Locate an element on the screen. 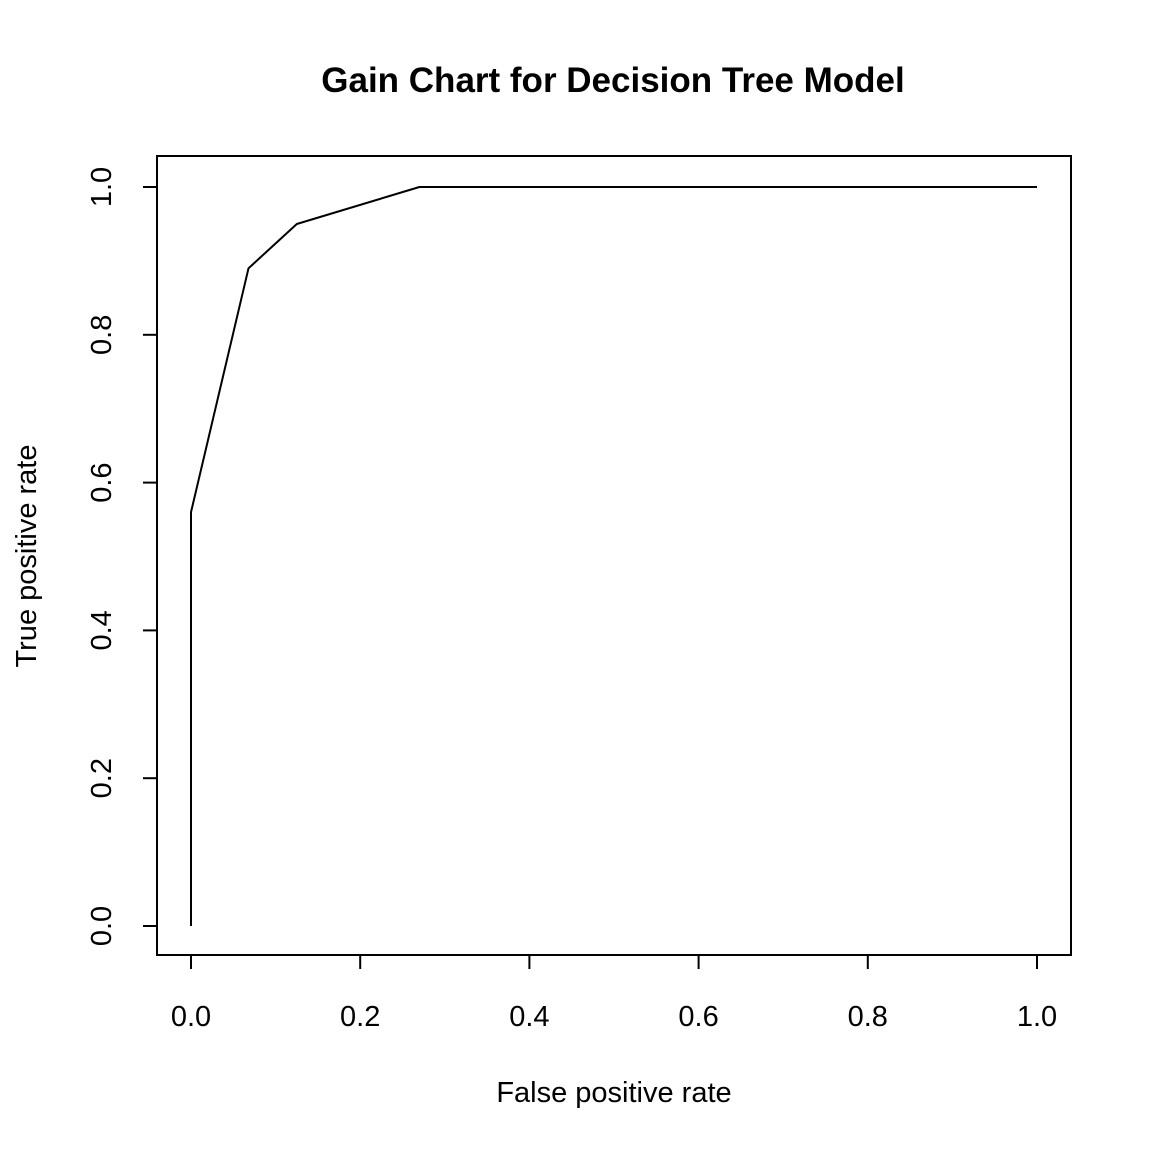 Image resolution: width=1152 pixels, height=1157 pixels. y-tick-label: 1.0 is located at coordinates (102, 187).